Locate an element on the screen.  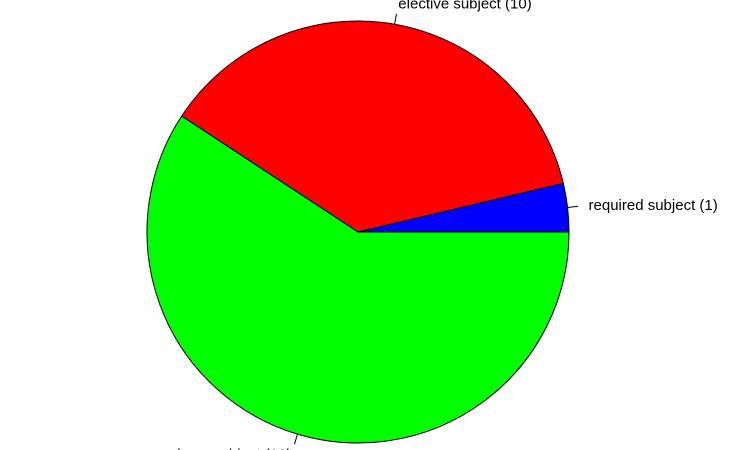
slice-label-compulsory-subject: compulsory subject (16) is located at coordinates (211, 448).